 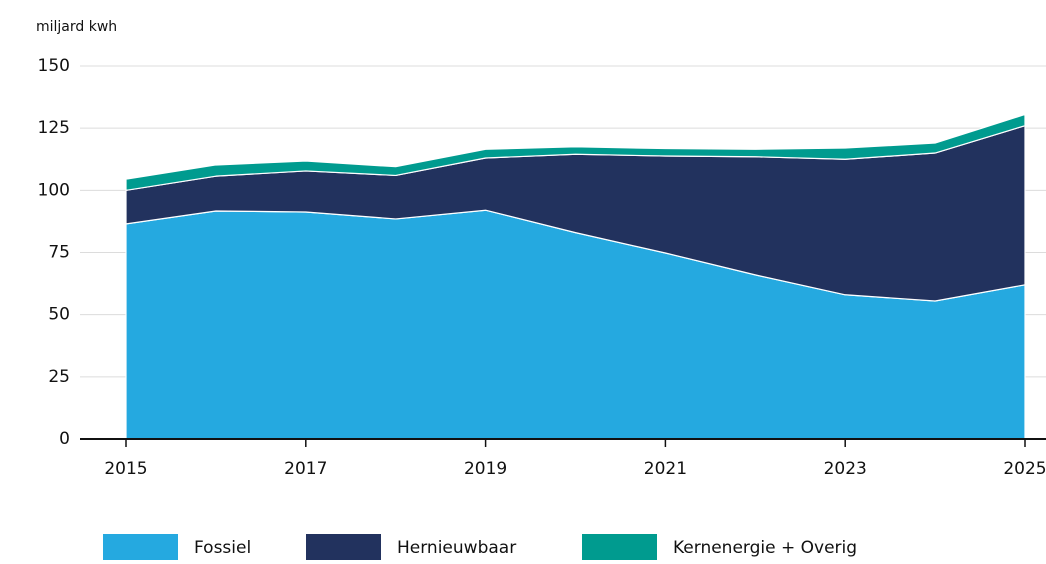 I want to click on x-tick-label: 2021, so click(x=665, y=469).